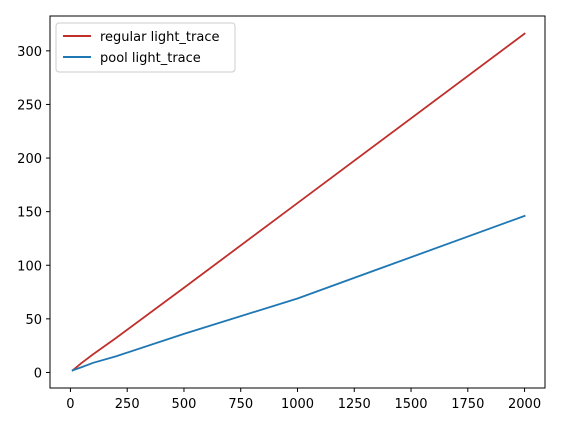 The image size is (568, 421). I want to click on y-tick-label: 200, so click(29, 159).